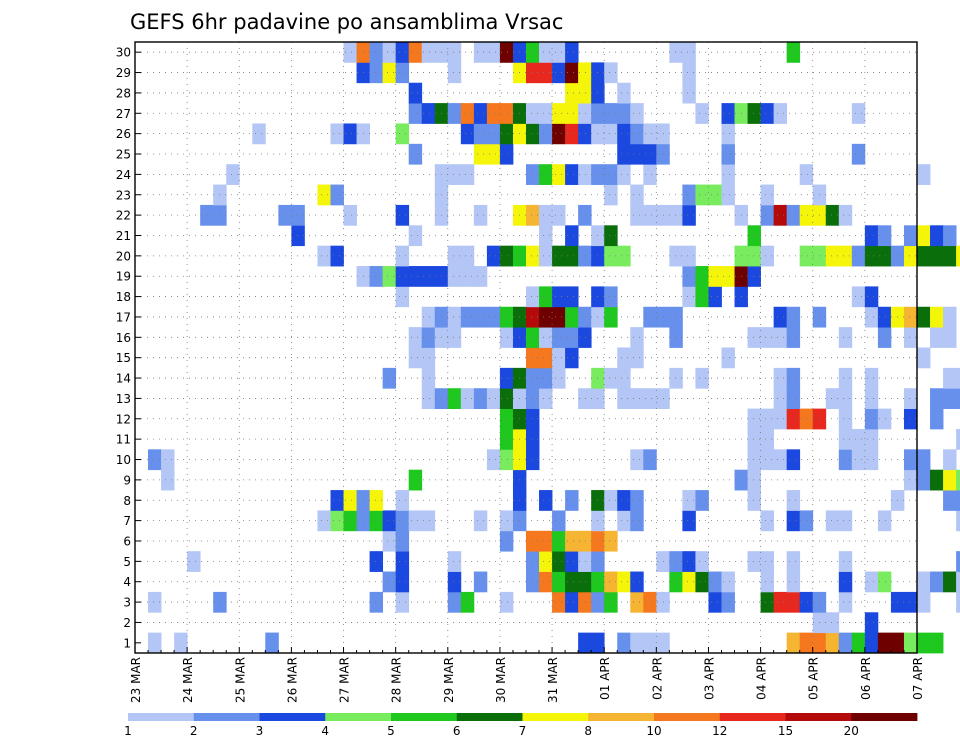 Image resolution: width=960 pixels, height=742 pixels. What do you see at coordinates (123, 216) in the screenshot?
I see `y-tick-label: 22` at bounding box center [123, 216].